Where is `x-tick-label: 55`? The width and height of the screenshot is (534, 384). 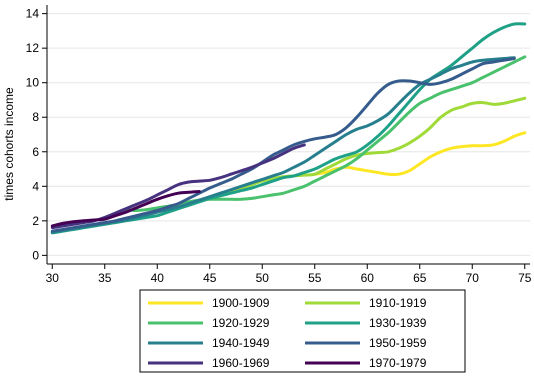
x-tick-label: 55 is located at coordinates (315, 278).